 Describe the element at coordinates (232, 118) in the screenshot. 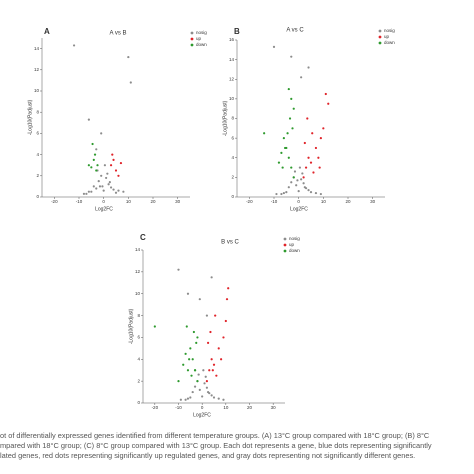

I see `y-tick-label: 8` at that location.